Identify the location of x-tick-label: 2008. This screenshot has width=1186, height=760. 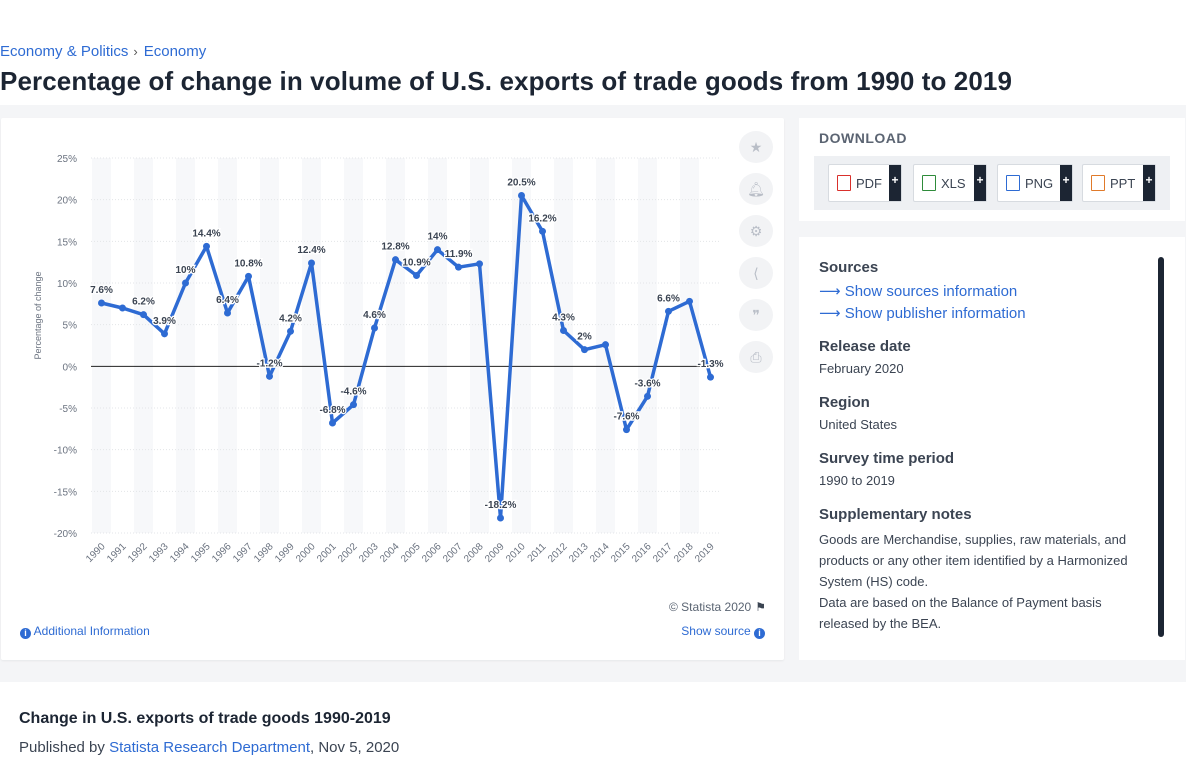
(474, 553).